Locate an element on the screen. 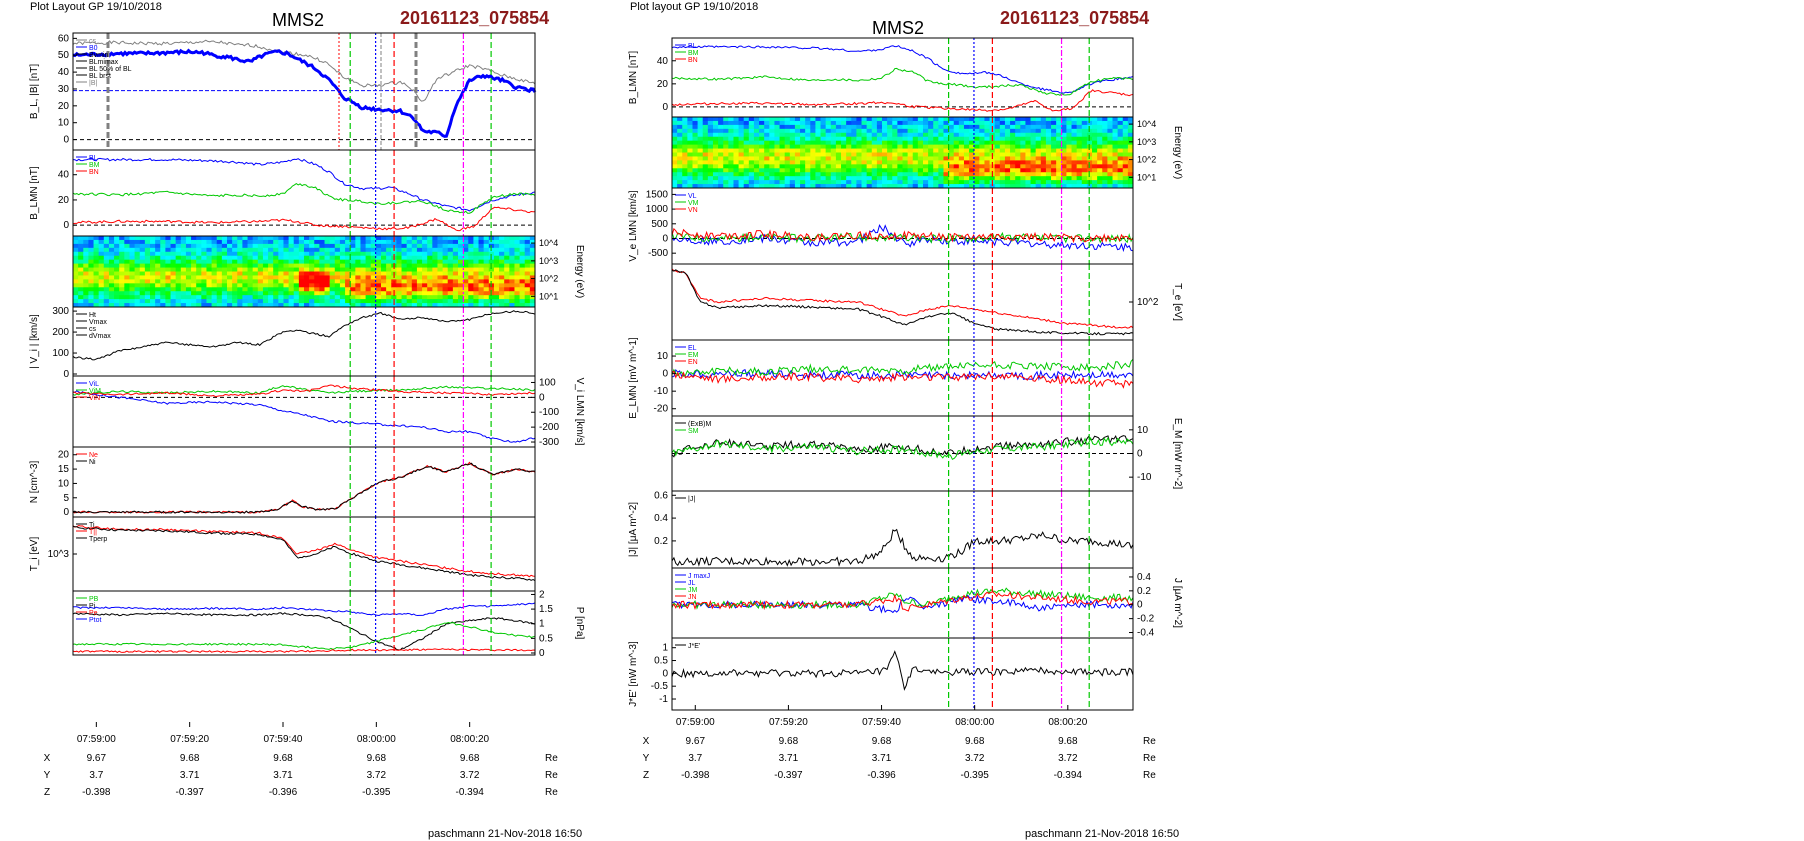 This screenshot has width=1804, height=841. left-BLMN-ytick-label-0: 0 is located at coordinates (66, 225).